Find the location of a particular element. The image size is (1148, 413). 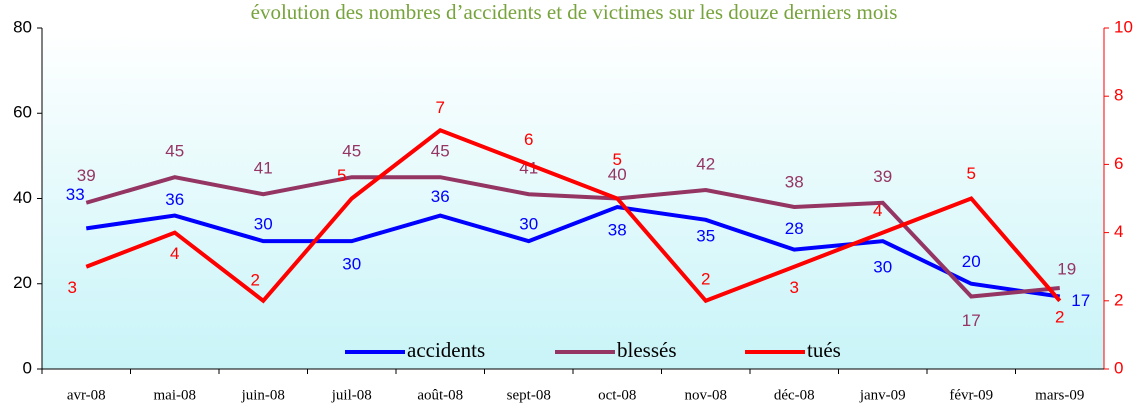

y2-tick-label: 4 is located at coordinates (1118, 231).